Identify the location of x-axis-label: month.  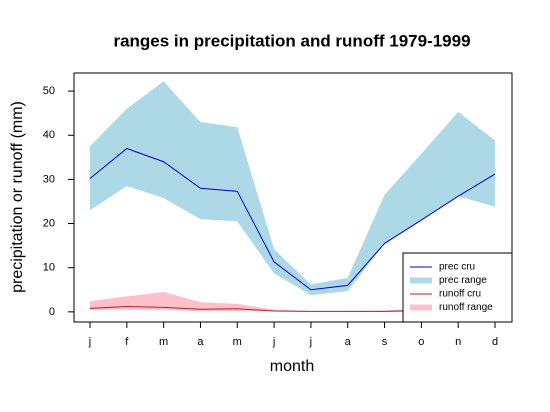
(292, 366).